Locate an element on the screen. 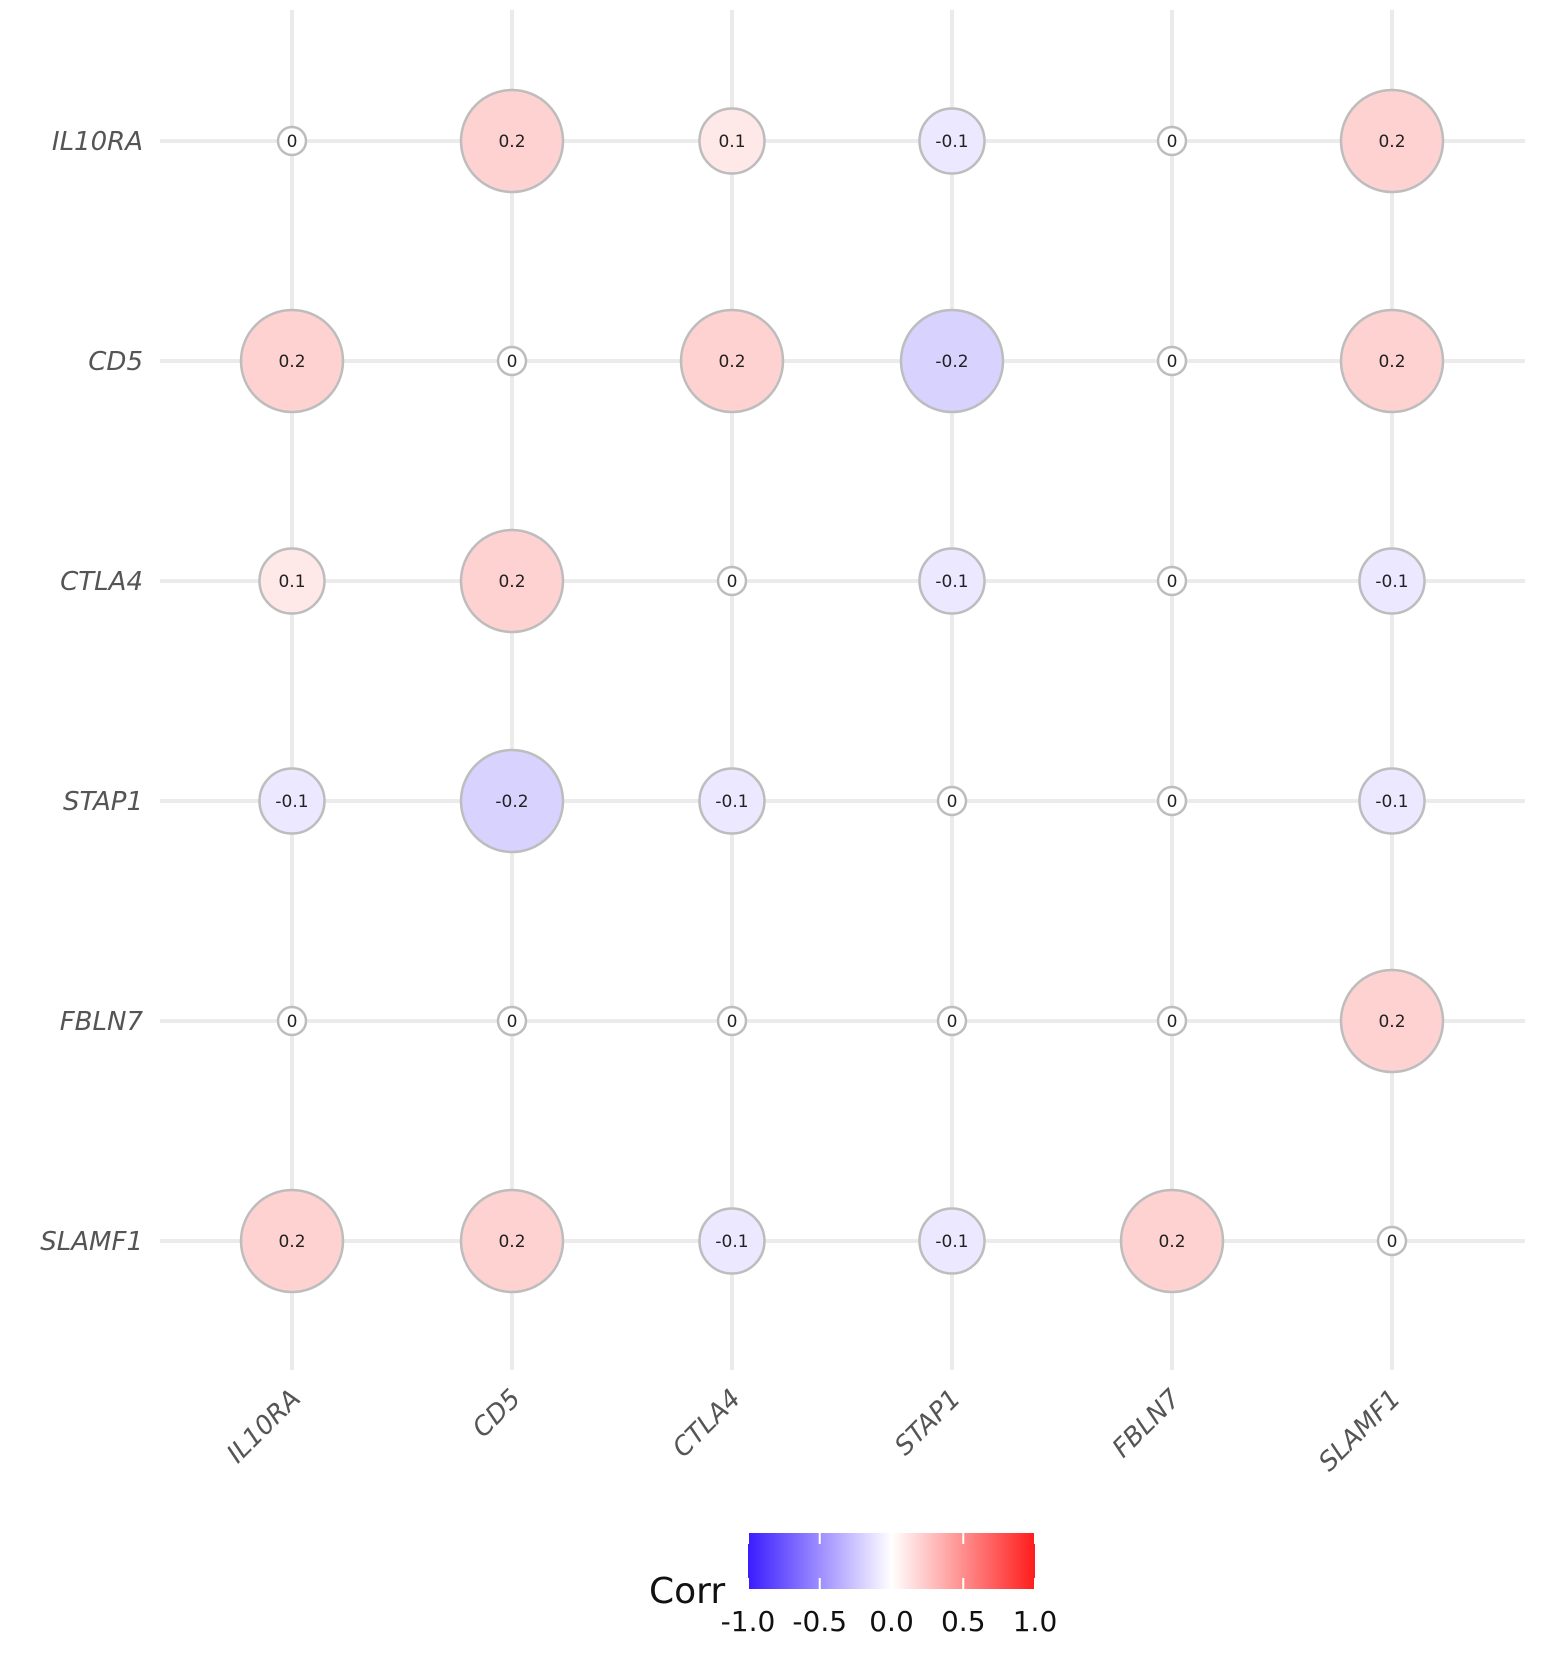  color-legend: Corr -1.0 -0.5 0.0 0.5 1.0 is located at coordinates (853, 1585).